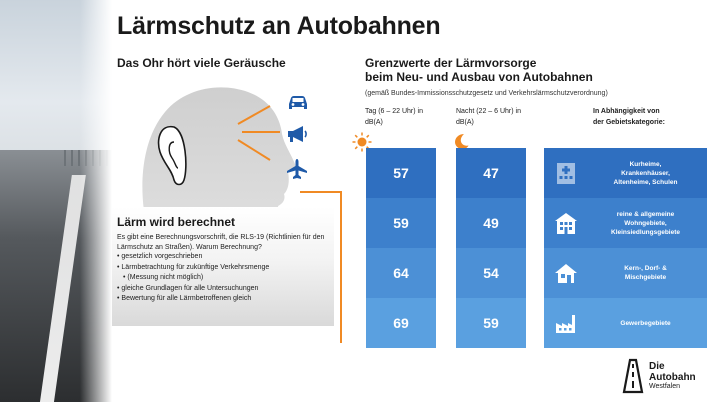  Describe the element at coordinates (664, 386) in the screenshot. I see `logo-subtitle: Westfalen` at that location.